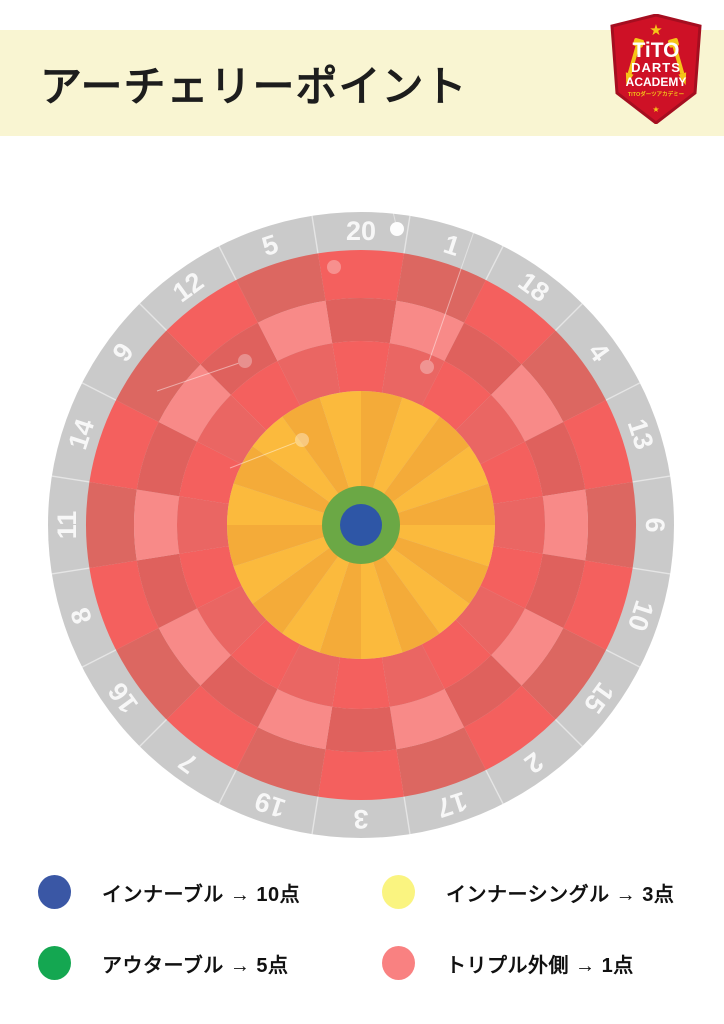 Image resolution: width=724 pixels, height=1024 pixels. Describe the element at coordinates (54, 963) in the screenshot. I see `outer-bull-swatch` at that location.